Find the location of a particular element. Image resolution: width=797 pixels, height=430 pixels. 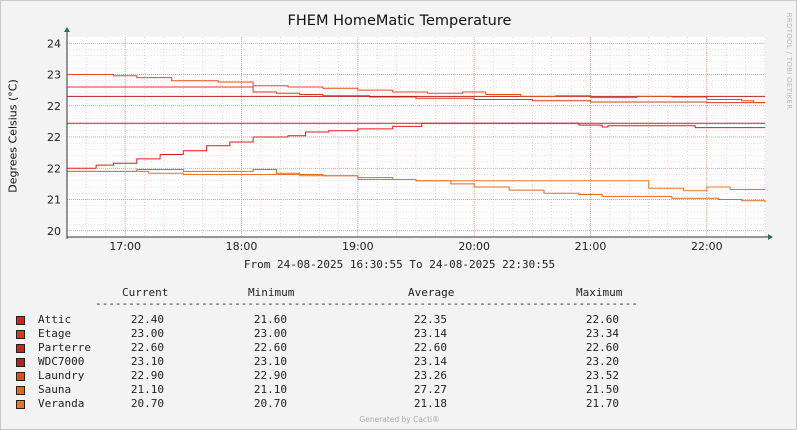

legend-value-current: 23.10 is located at coordinates (147, 361).